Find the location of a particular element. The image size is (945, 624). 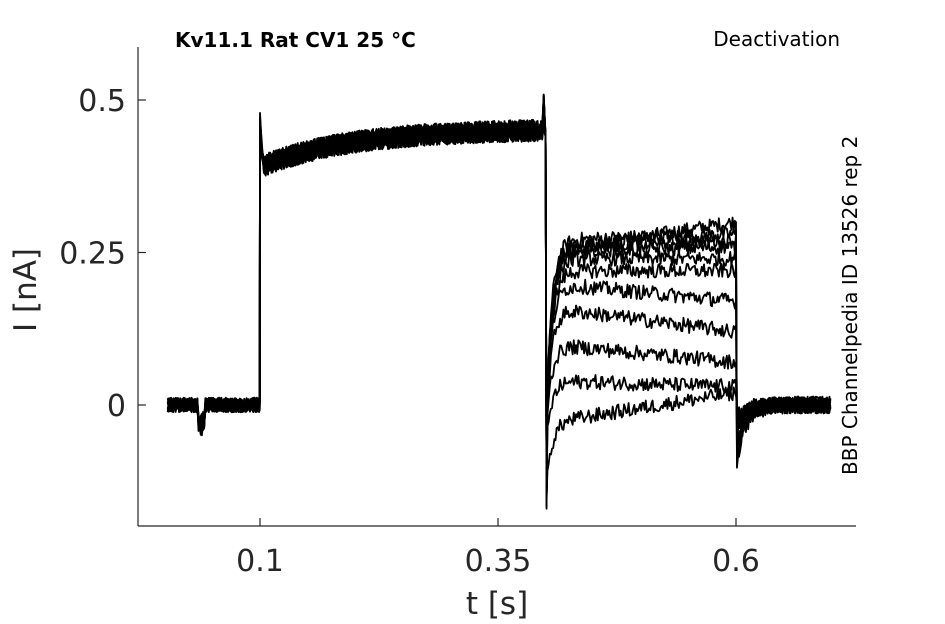

y-tick-label: 0.25 is located at coordinates (92, 254).